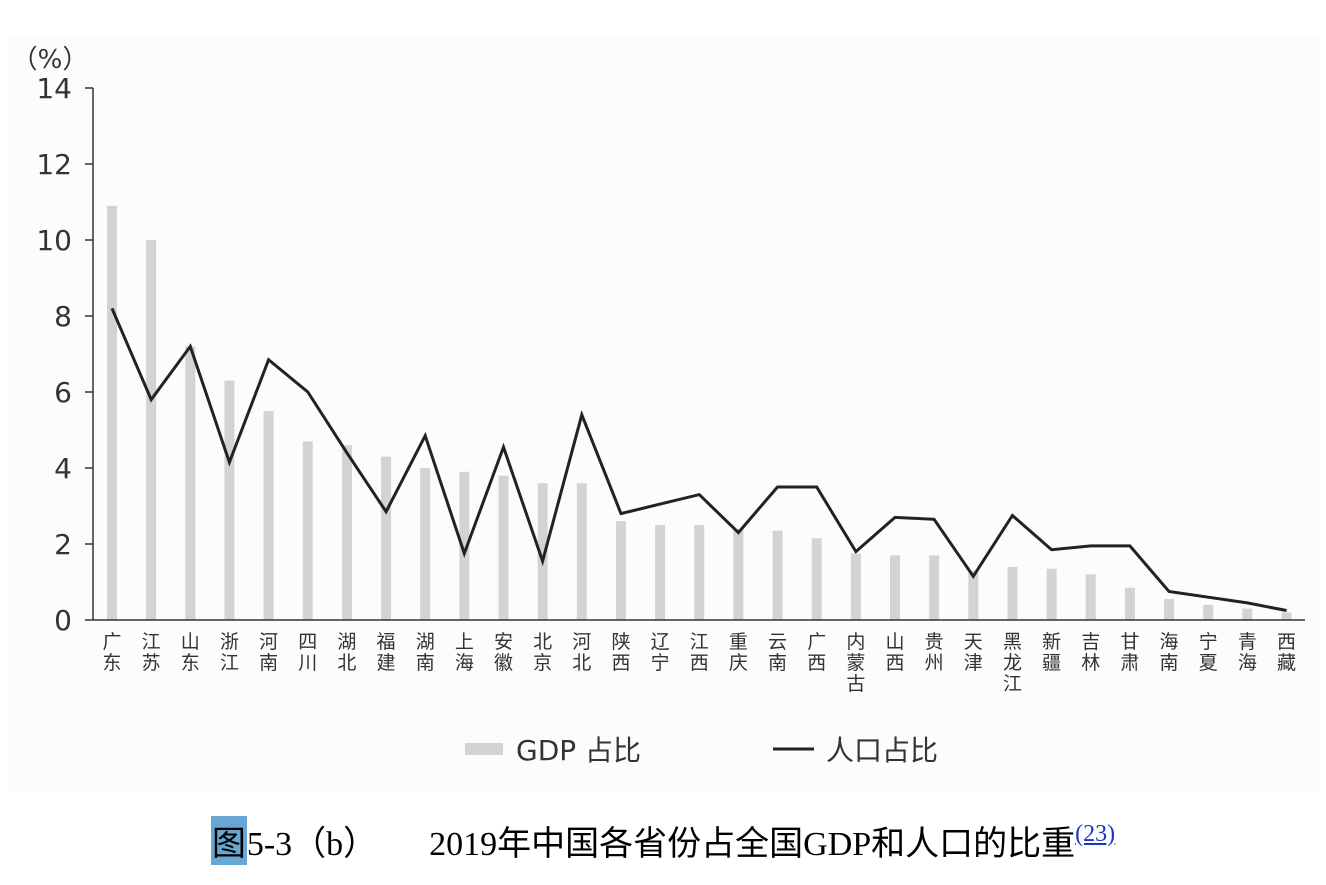 This screenshot has width=1326, height=885. Describe the element at coordinates (228, 840) in the screenshot. I see `caption-fig-char: 图` at that location.